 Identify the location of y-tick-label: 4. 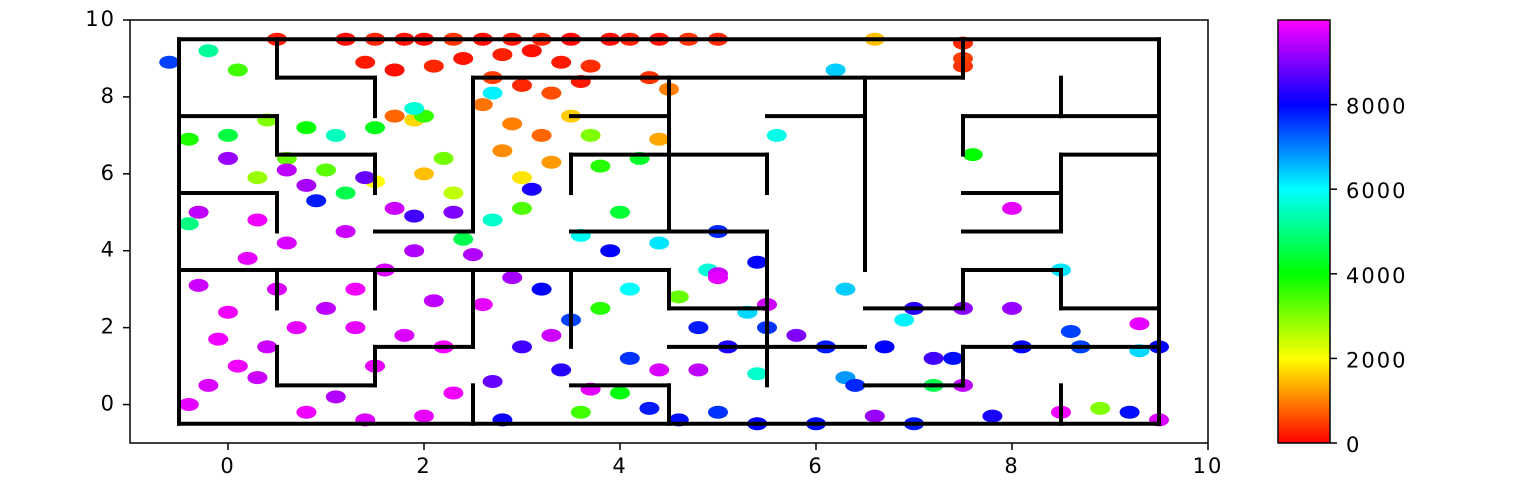
(108, 250).